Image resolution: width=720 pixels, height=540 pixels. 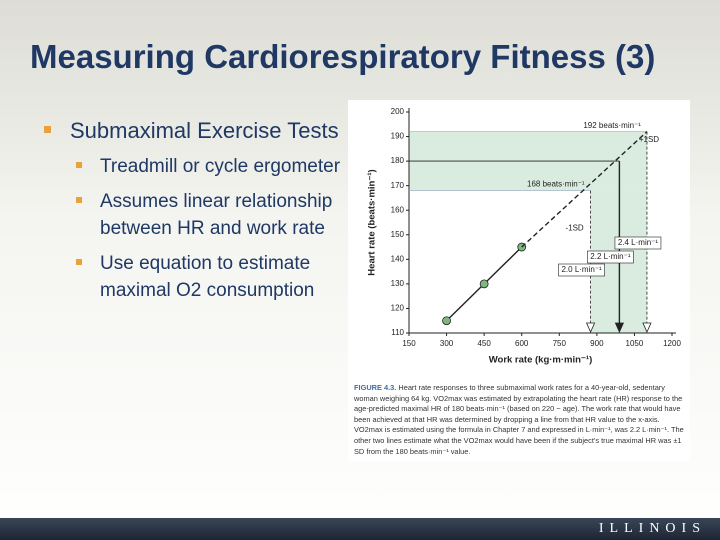 What do you see at coordinates (194, 130) in the screenshot?
I see `bullet: Submaximal Exercise Tests` at bounding box center [194, 130].